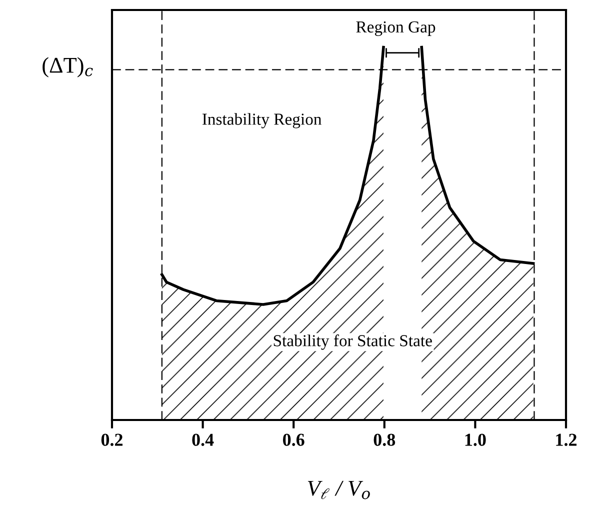 This screenshot has height=515, width=589. Describe the element at coordinates (566, 440) in the screenshot. I see `x-tick-label: 1.2` at that location.